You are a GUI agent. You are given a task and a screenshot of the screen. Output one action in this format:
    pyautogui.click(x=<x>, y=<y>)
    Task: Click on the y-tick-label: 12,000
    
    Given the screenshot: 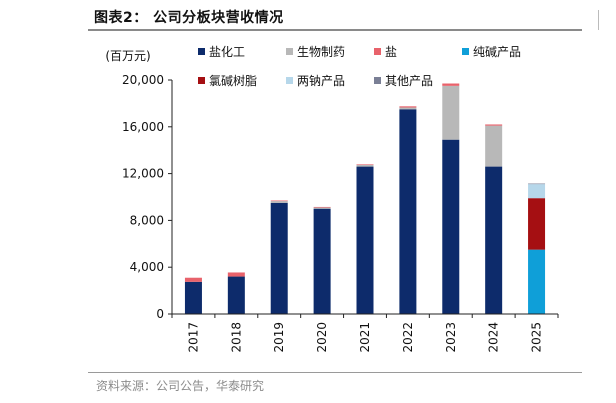 What is the action you would take?
    pyautogui.click(x=143, y=174)
    